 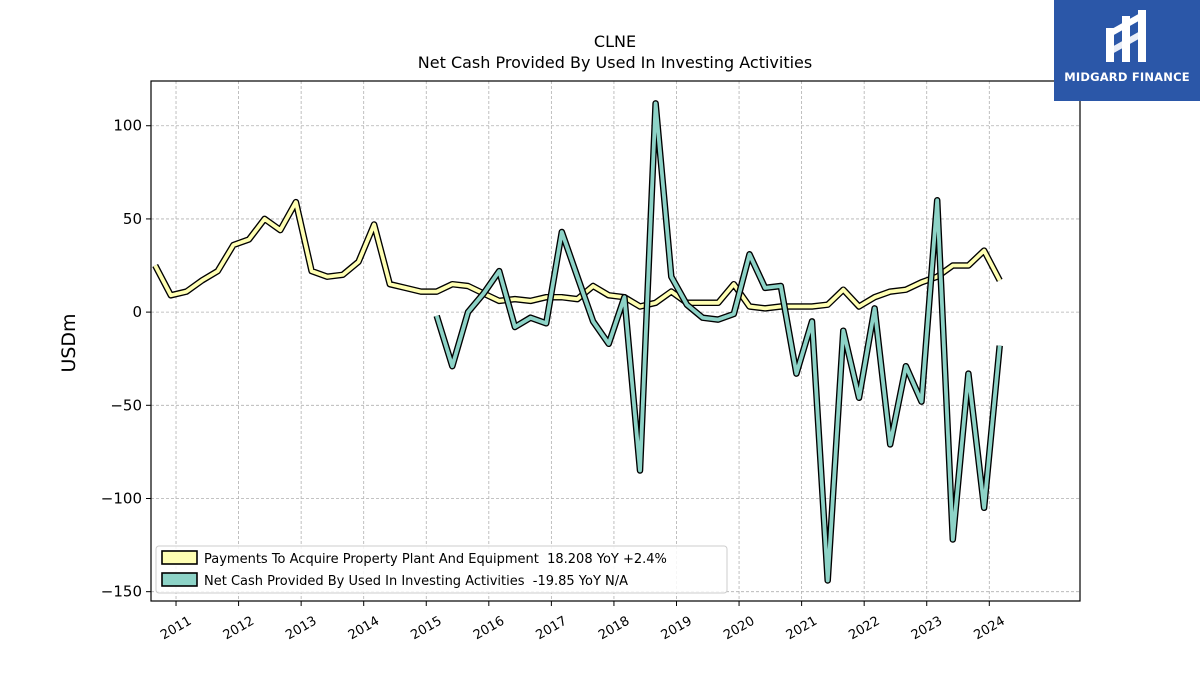 I want to click on y-axis-label: USDm, so click(x=69, y=342).